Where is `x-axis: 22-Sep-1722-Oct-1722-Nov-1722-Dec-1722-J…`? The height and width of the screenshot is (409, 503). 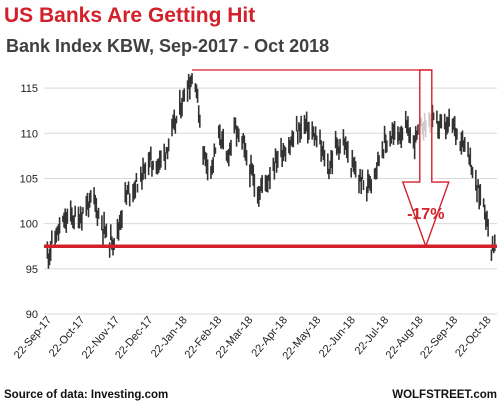 x-axis: 22-Sep-1722-Oct-1722-Nov-1722-Dec-1722-J… is located at coordinates (253, 338).